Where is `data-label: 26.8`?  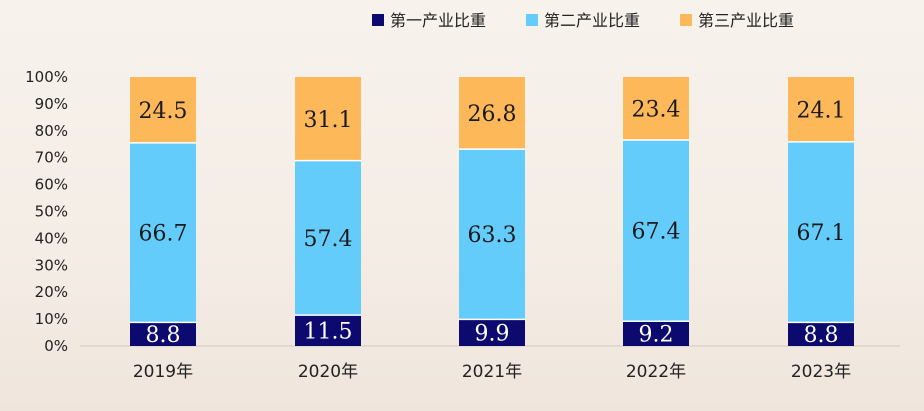
data-label: 26.8 is located at coordinates (492, 114).